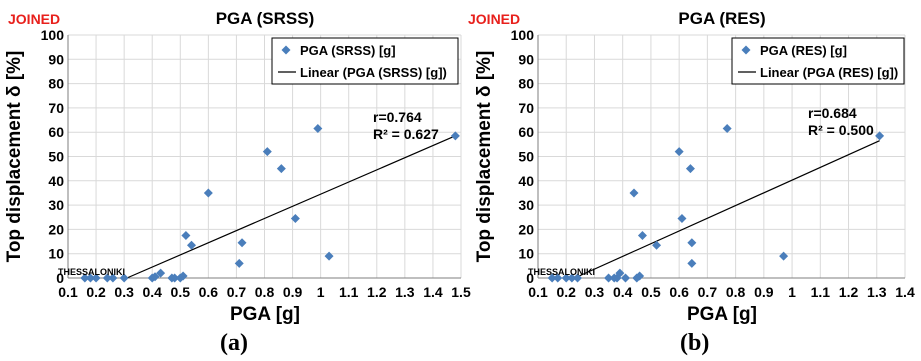 Image resolution: width=921 pixels, height=361 pixels. I want to click on stats-r: r=0.764, so click(397, 117).